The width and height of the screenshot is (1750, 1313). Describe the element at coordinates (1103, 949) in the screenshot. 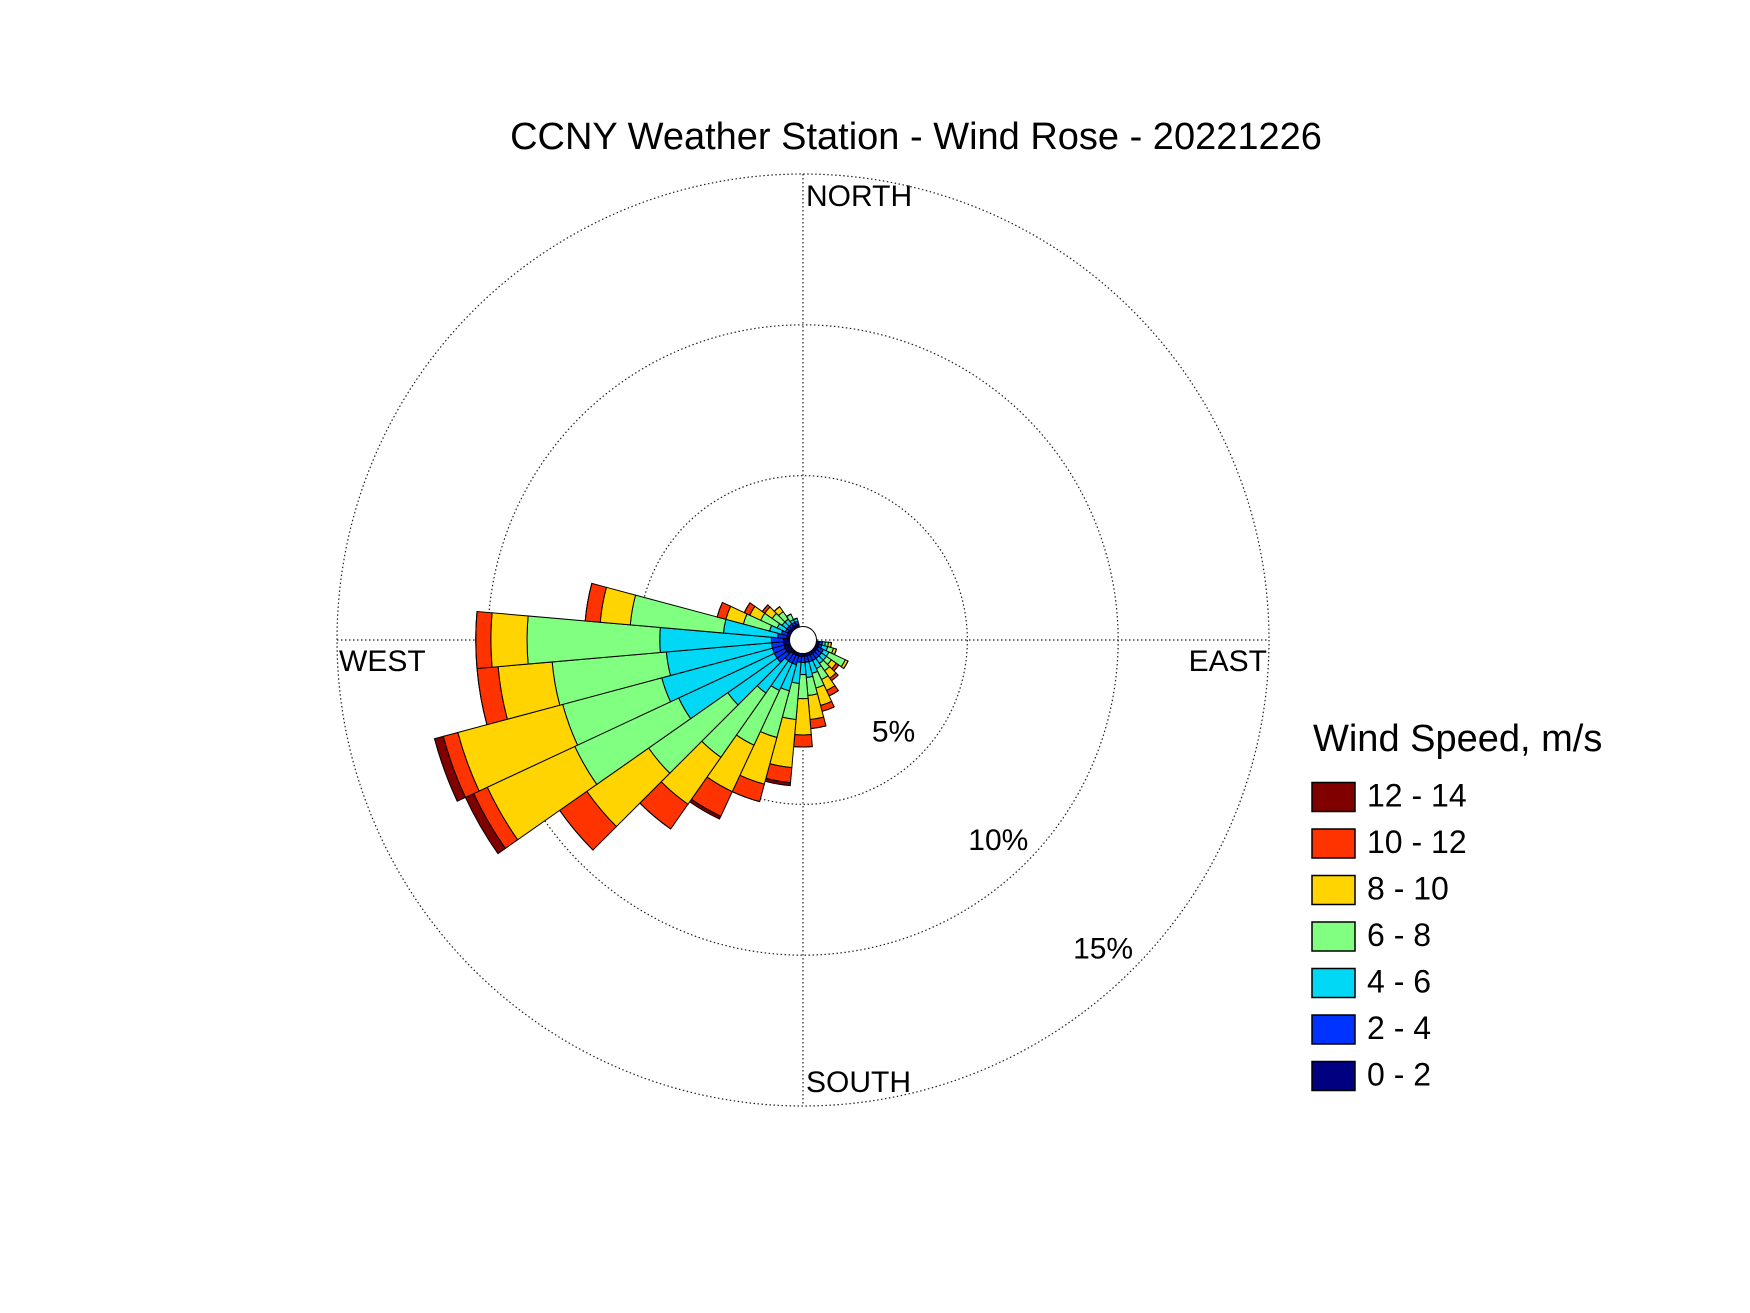

I see `ring-label: 15%` at that location.